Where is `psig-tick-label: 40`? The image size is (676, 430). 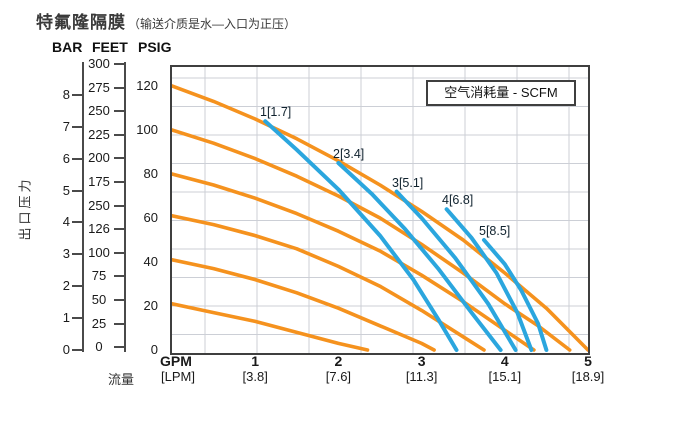
psig-tick-label: 40 is located at coordinates (150, 261).